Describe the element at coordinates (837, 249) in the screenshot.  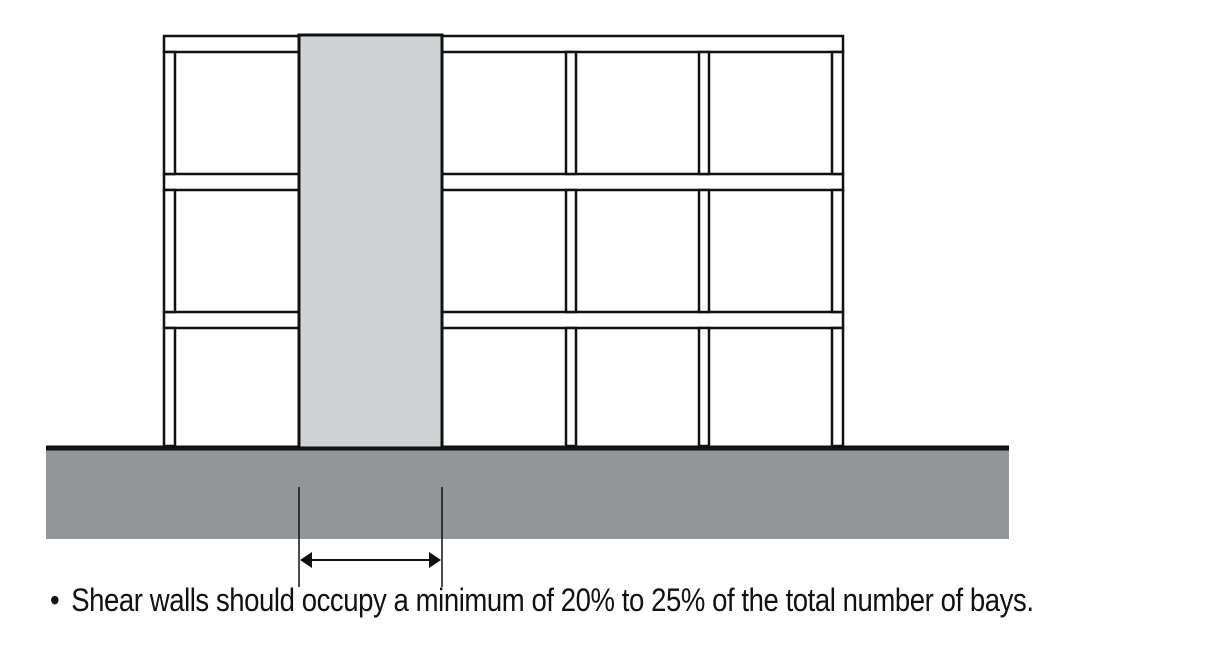
I see `column-right` at that location.